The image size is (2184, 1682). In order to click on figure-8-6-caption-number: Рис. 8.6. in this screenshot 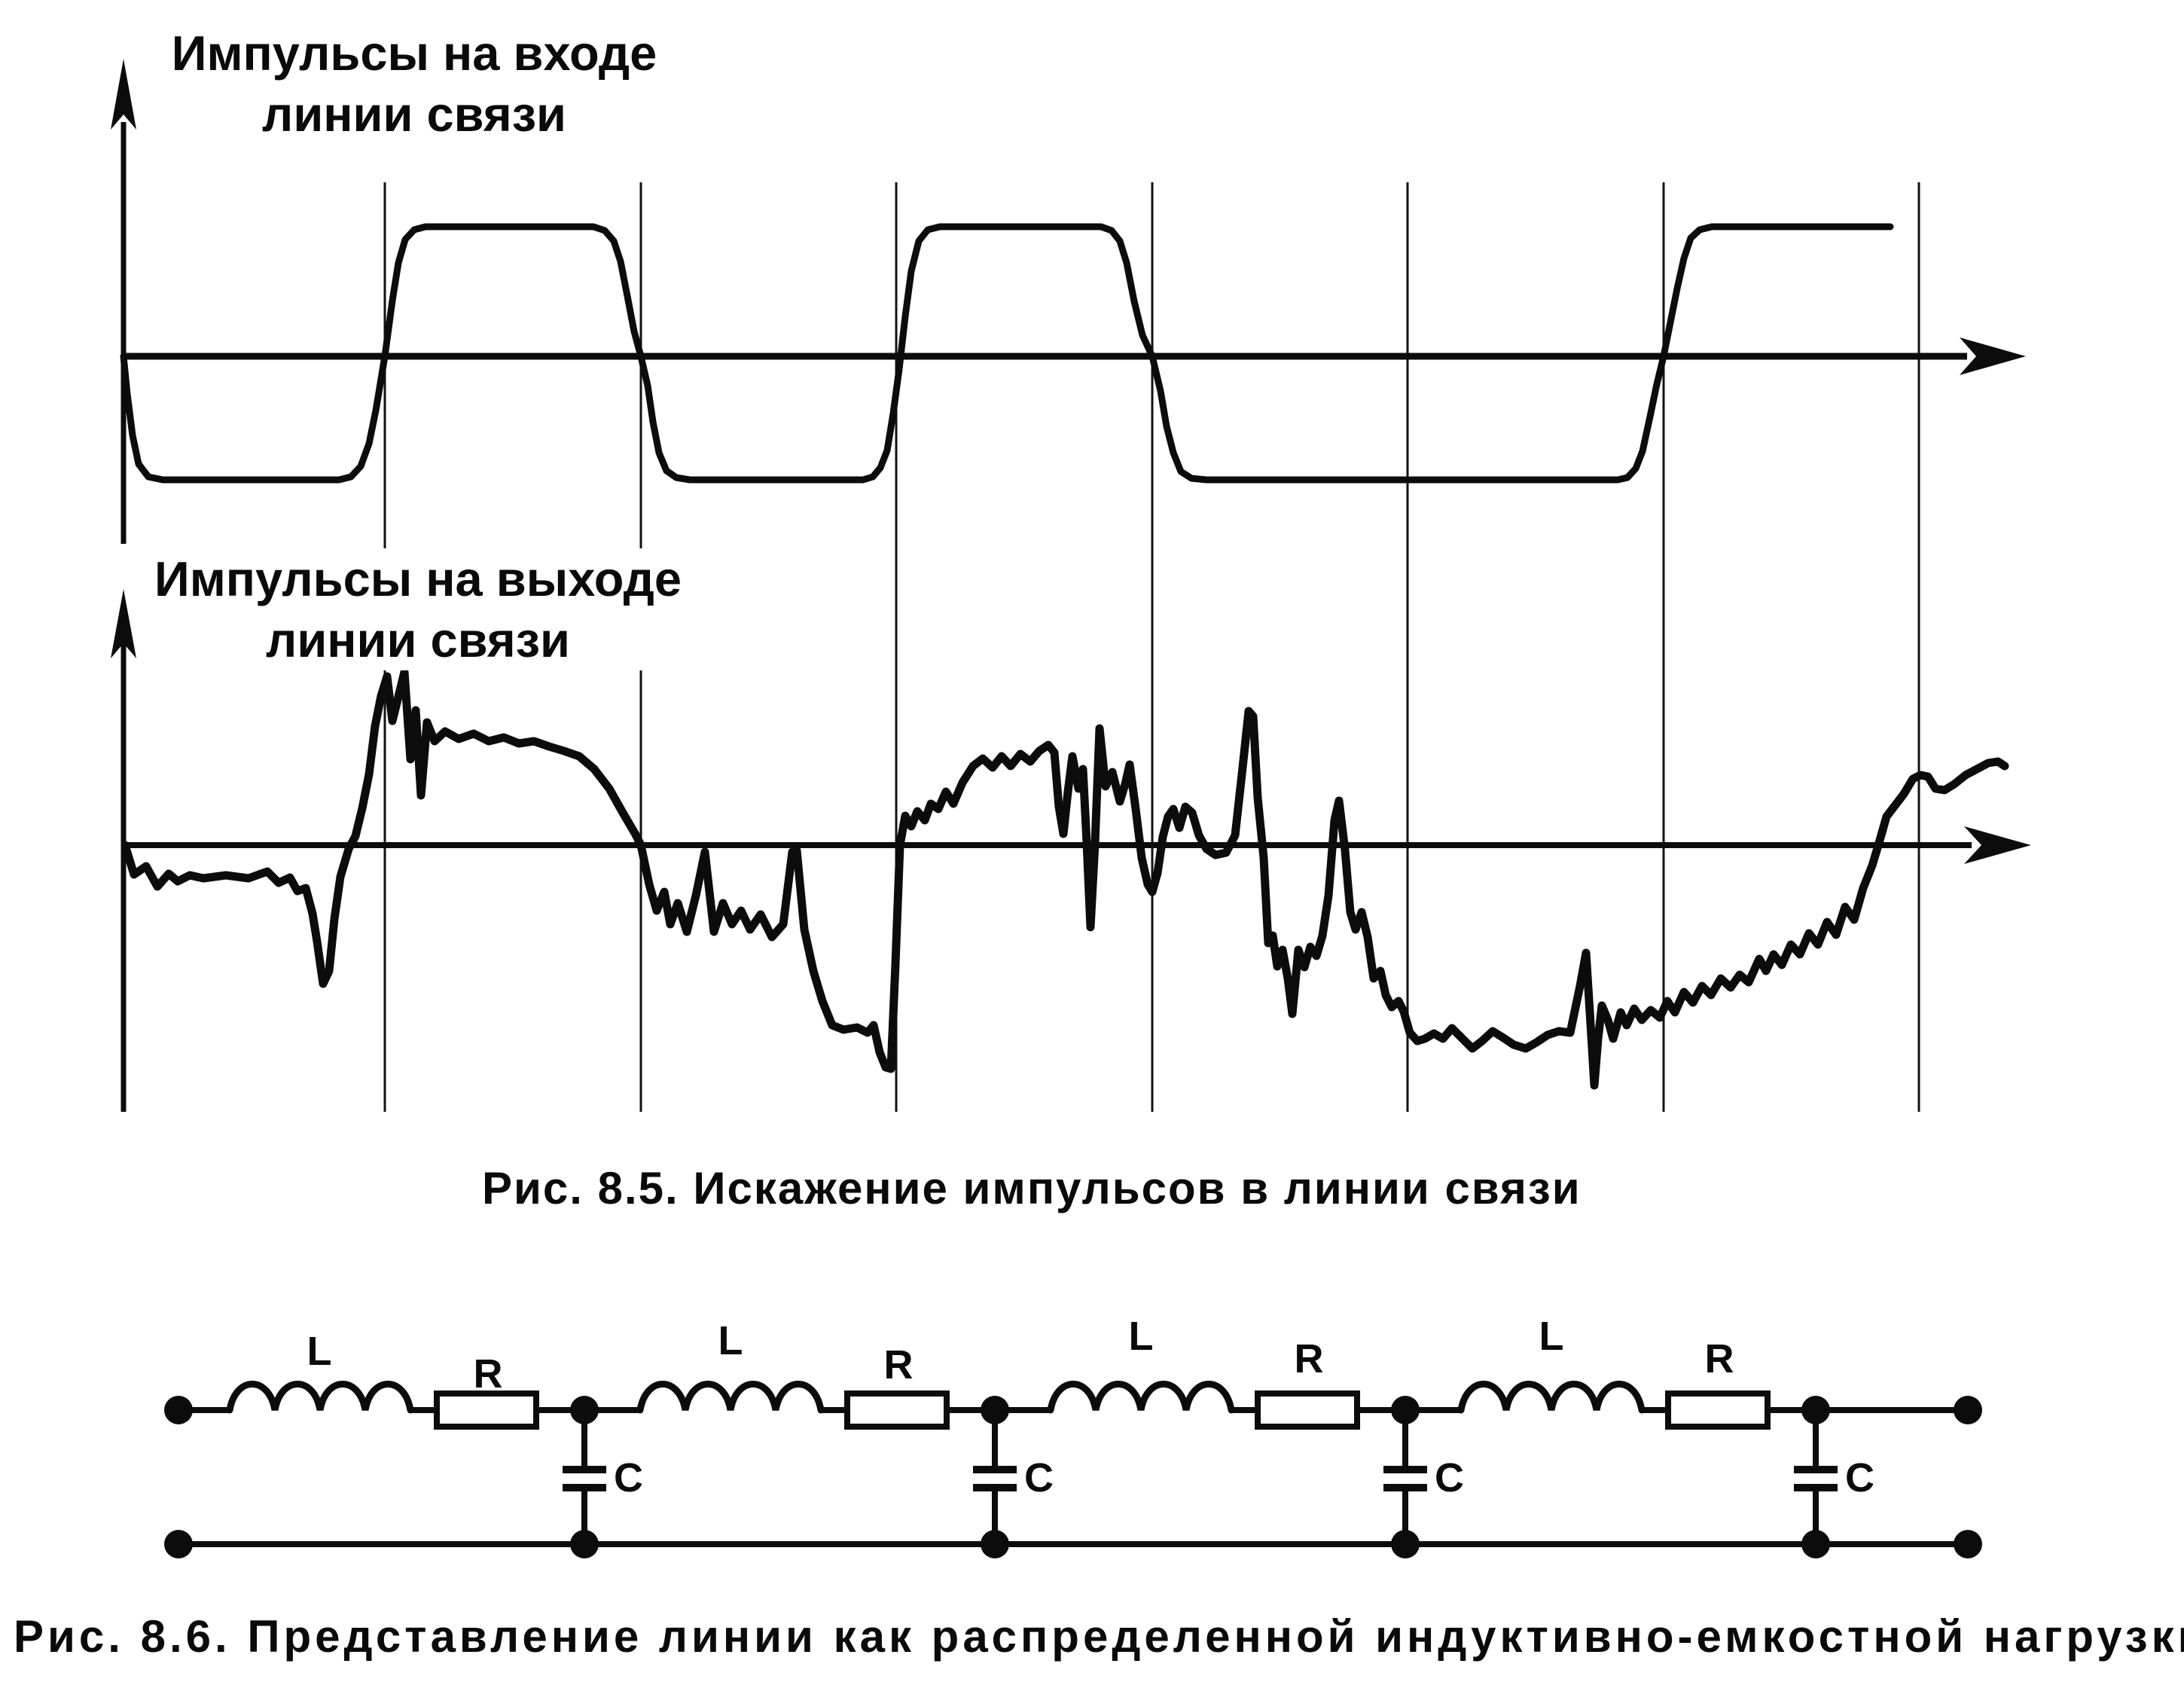, I will do `click(122, 1637)`.